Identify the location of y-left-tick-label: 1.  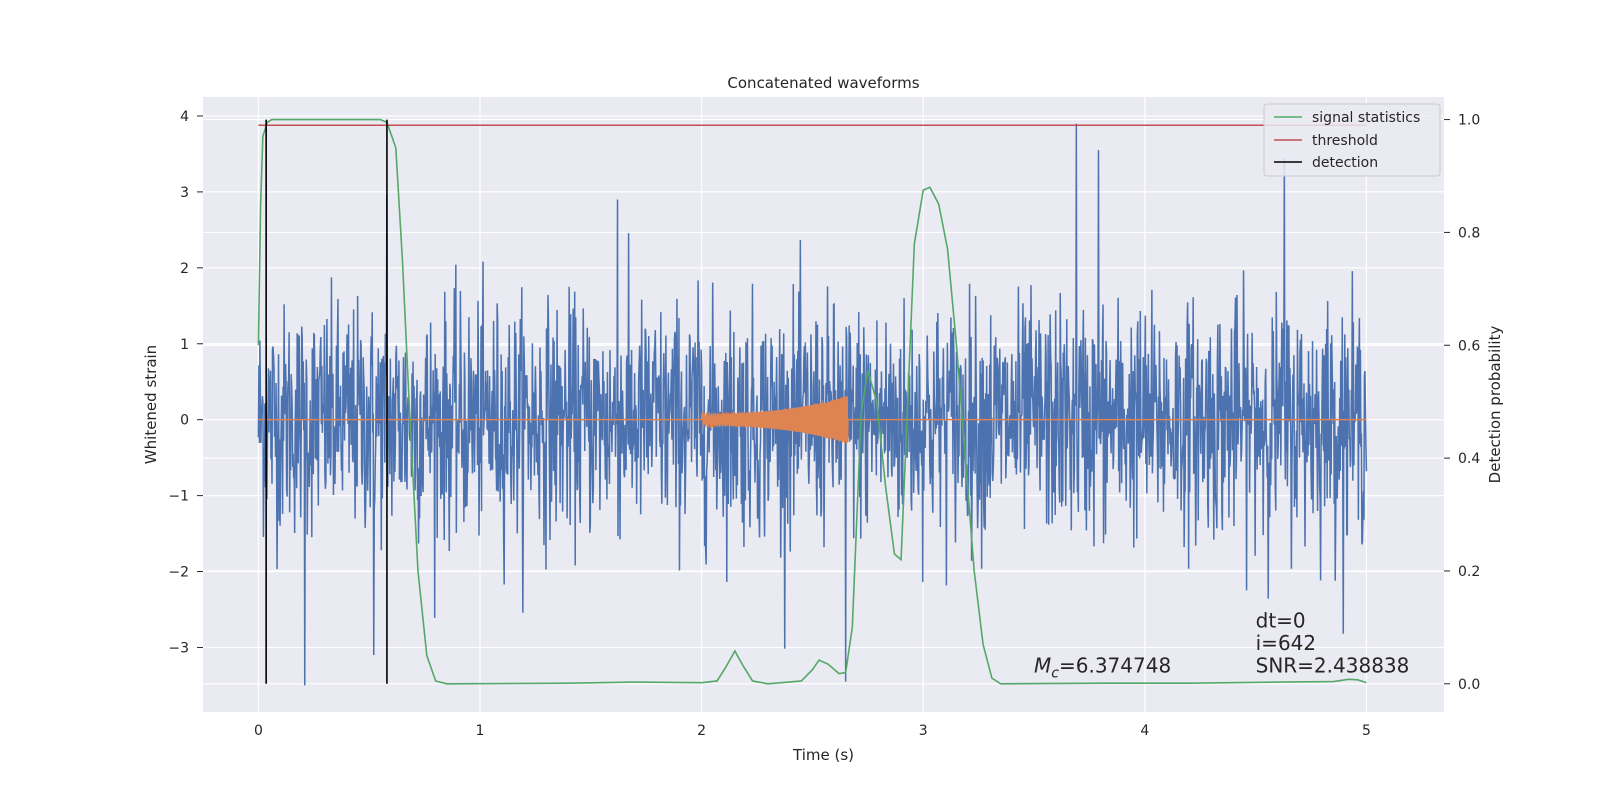
(184, 345).